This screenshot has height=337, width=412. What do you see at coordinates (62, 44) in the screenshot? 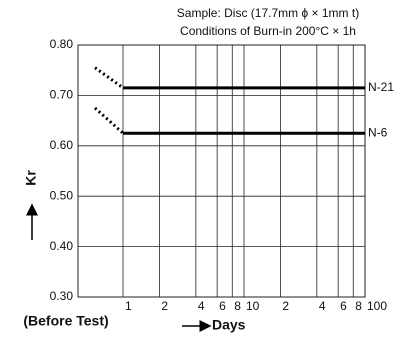
I see `y-tick-label: 0.80` at bounding box center [62, 44].